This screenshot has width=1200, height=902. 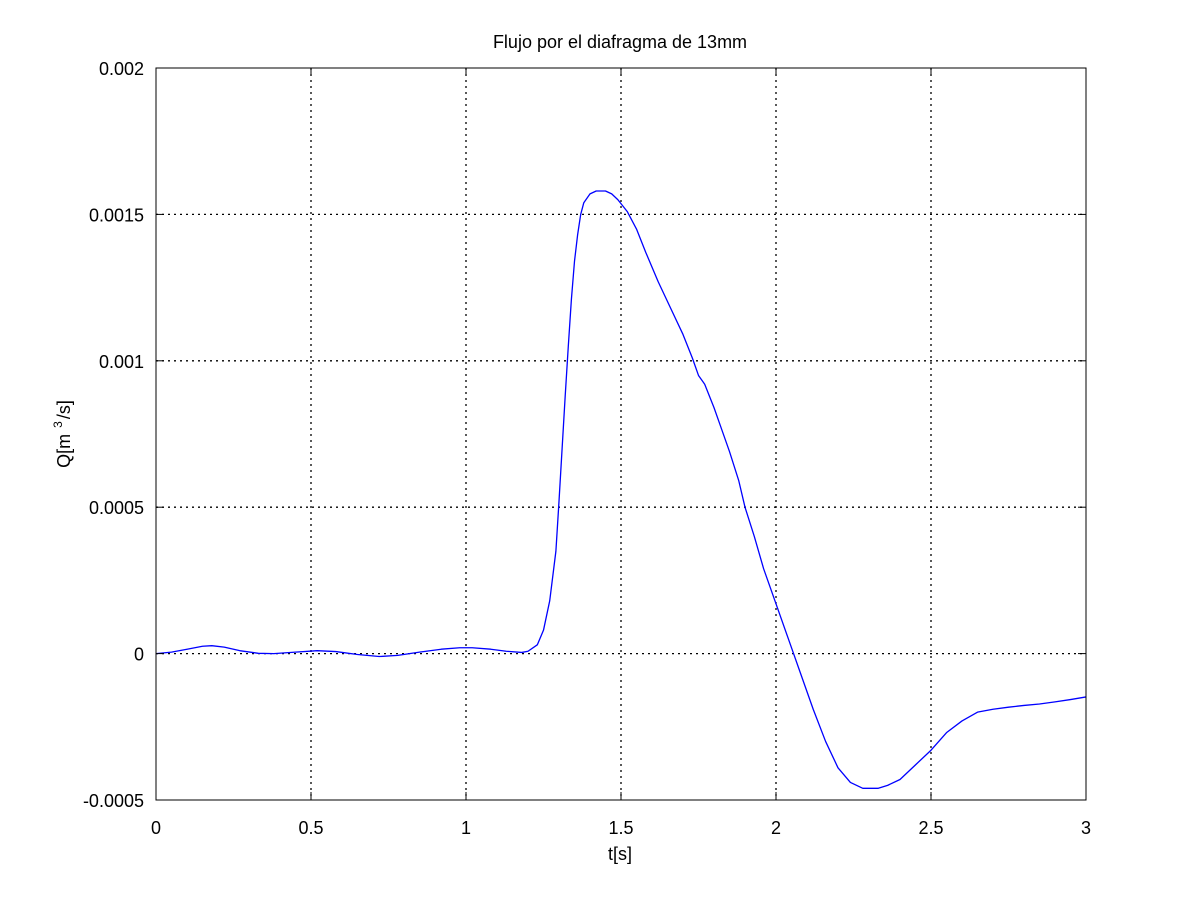 I want to click on y-axis-label: Q[m 3/s], so click(x=62, y=434).